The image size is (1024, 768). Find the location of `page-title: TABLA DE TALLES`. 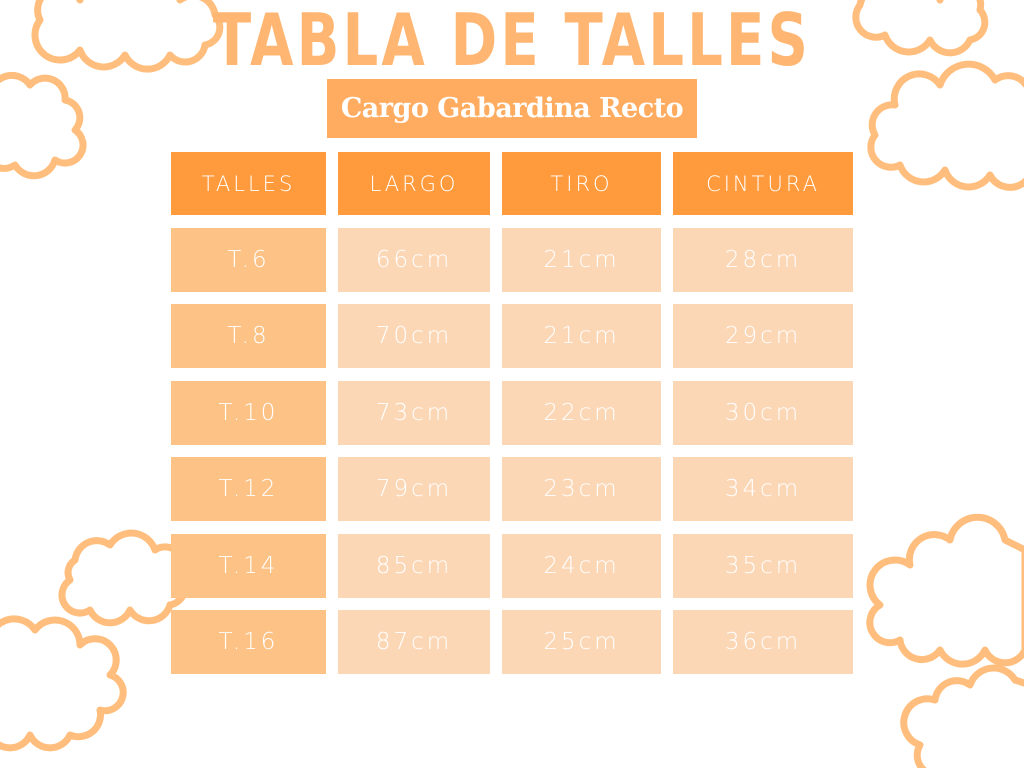

page-title: TABLA DE TALLES is located at coordinates (512, 41).